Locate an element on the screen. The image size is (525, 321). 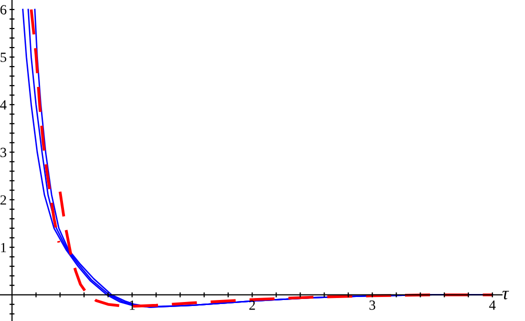
x-tick-label: 4 is located at coordinates (492, 305).